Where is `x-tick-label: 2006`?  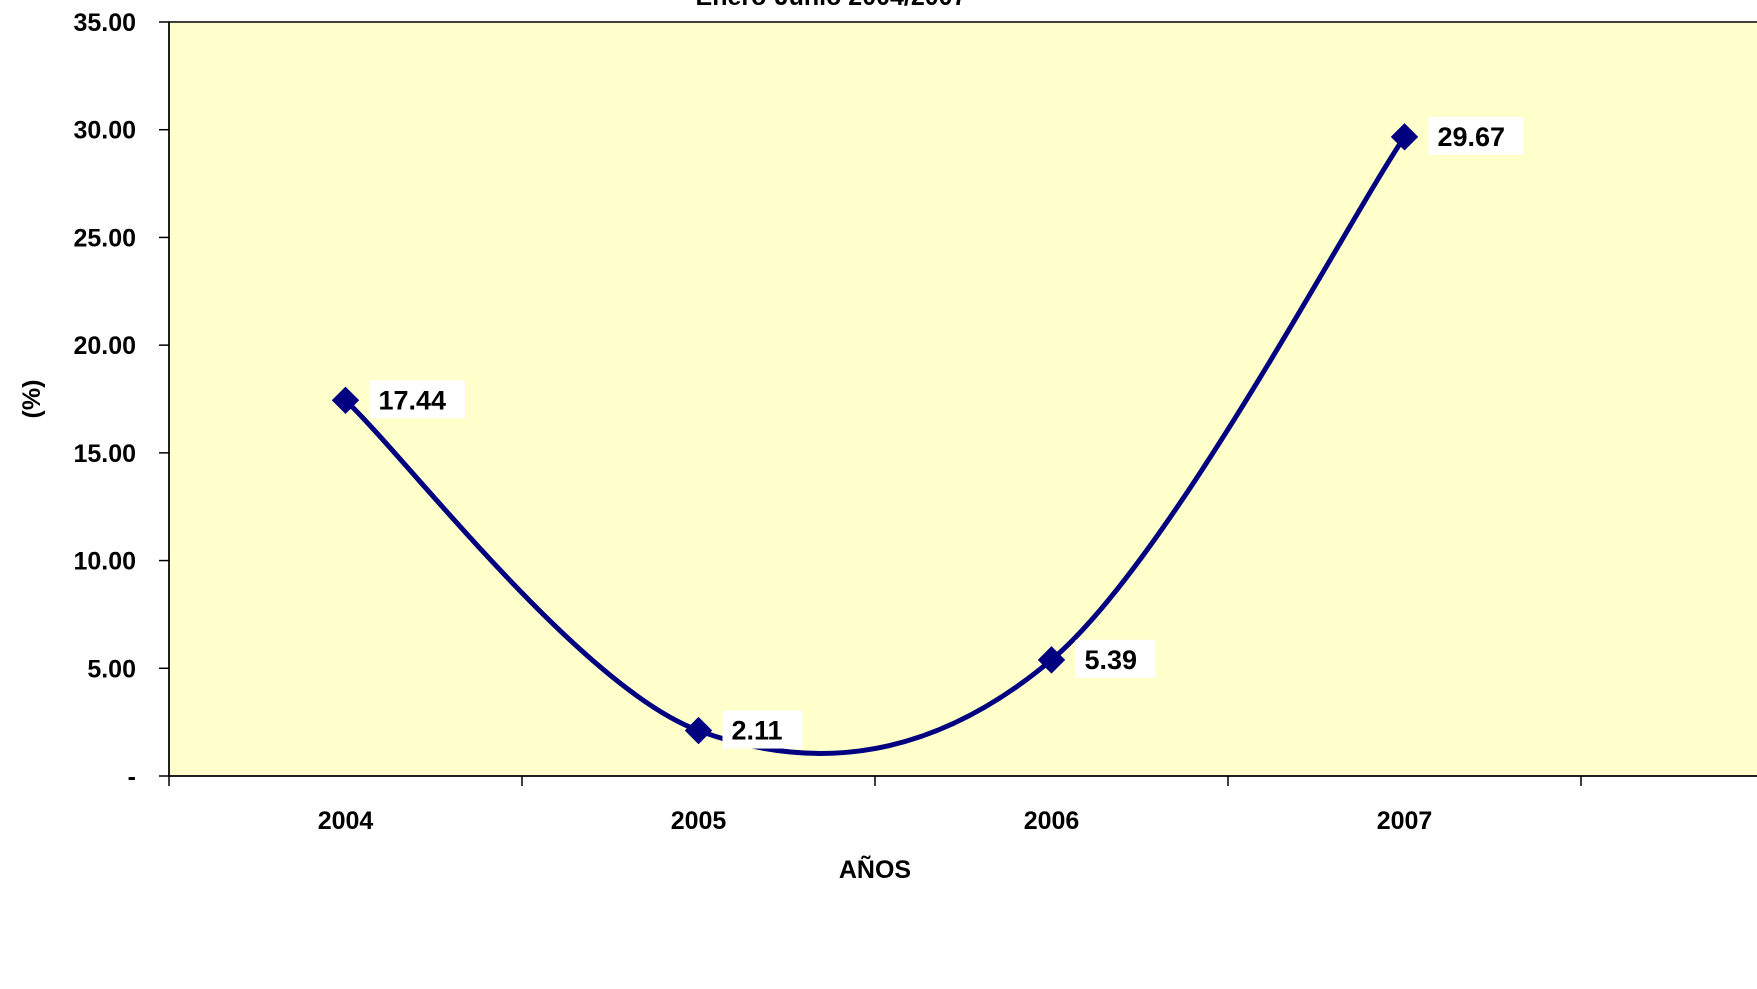 x-tick-label: 2006 is located at coordinates (1052, 821).